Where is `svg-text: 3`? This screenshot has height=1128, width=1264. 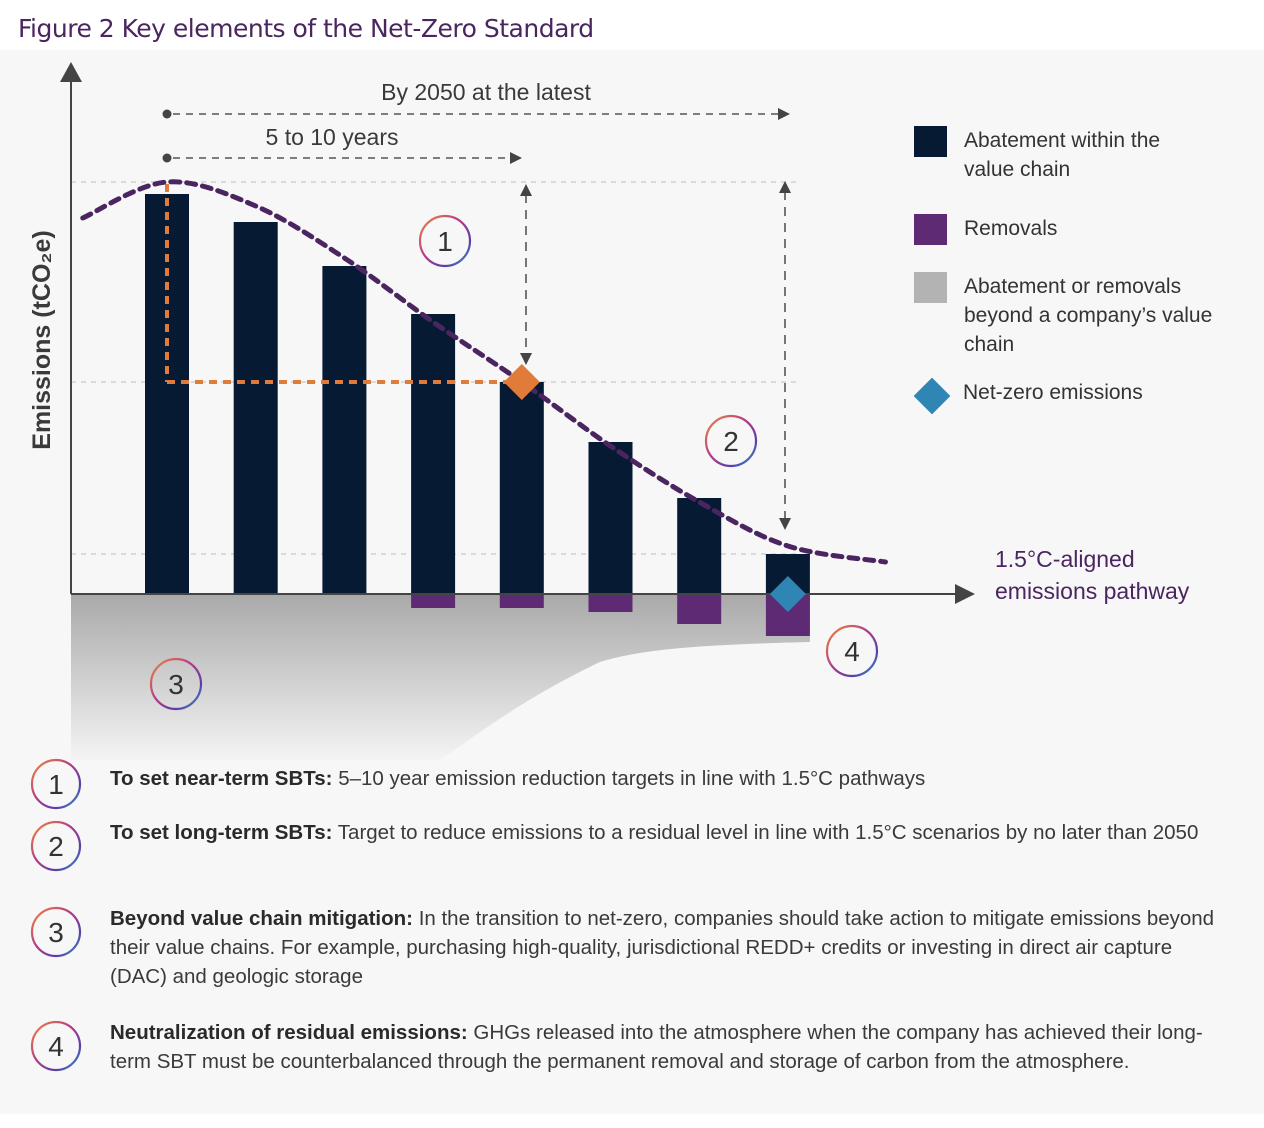 svg-text: 3 is located at coordinates (56, 932).